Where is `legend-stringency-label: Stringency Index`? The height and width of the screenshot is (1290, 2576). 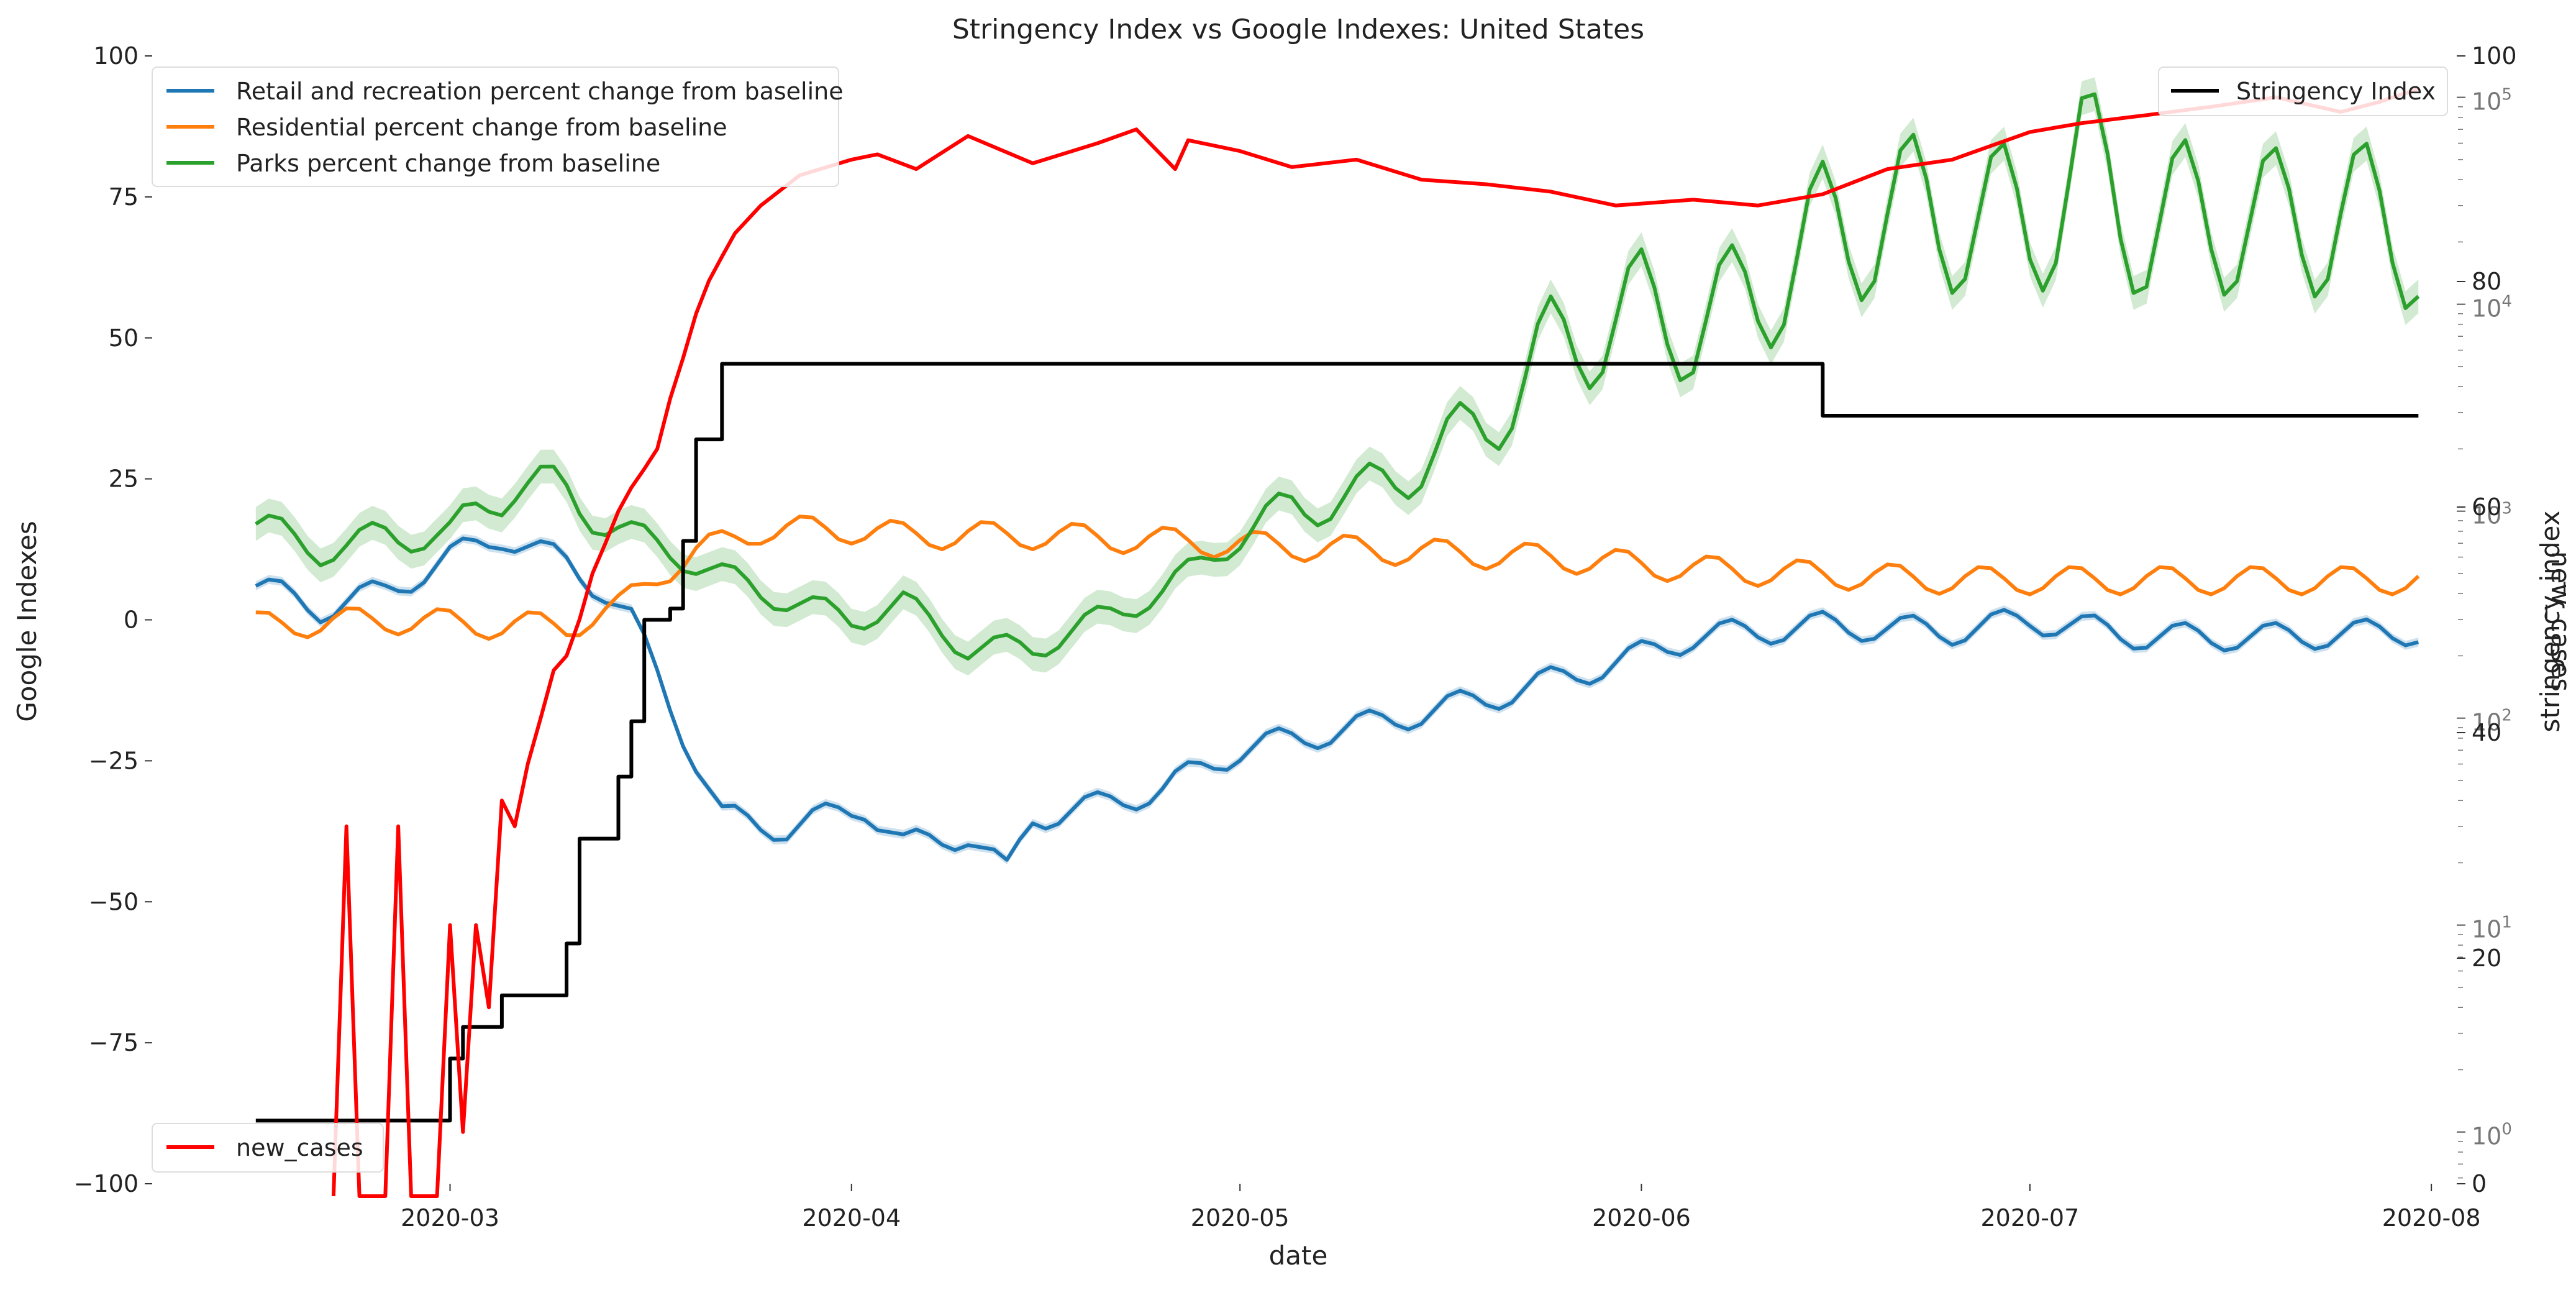 legend-stringency-label: Stringency Index is located at coordinates (2336, 92).